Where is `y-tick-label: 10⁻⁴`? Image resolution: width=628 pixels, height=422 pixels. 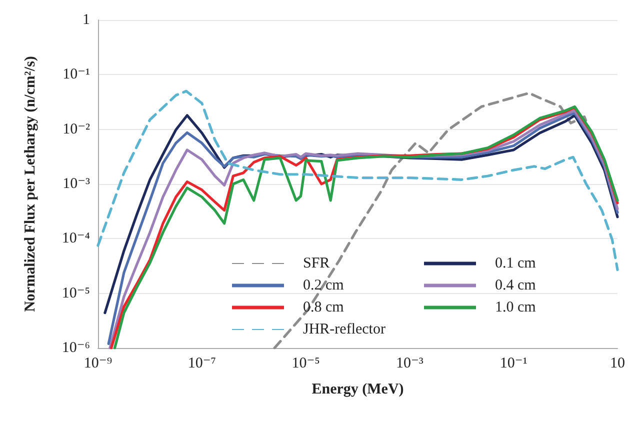 y-tick-label: 10⁻⁴ is located at coordinates (76, 238).